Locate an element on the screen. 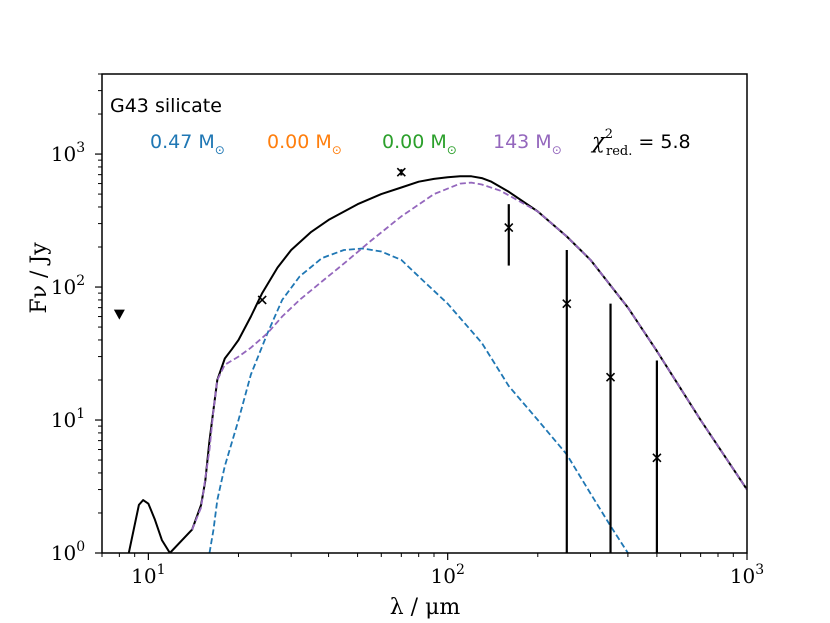 The width and height of the screenshot is (830, 623). y-axis-label: Fν / Jy is located at coordinates (39, 278).